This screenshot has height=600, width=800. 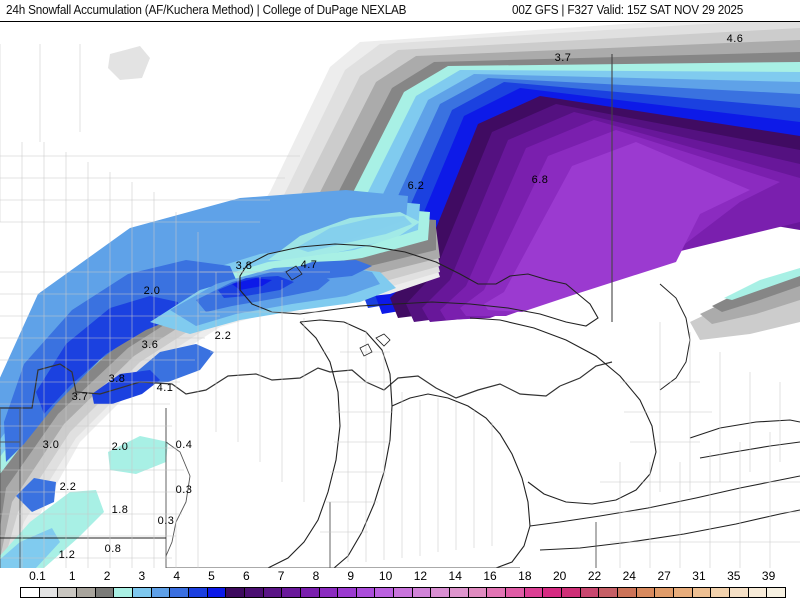 What do you see at coordinates (400, 576) in the screenshot?
I see `colorbar-tick-labels: 0.1 1 2 3 4 5 6 7 8 9 10 12 14 16 18 20 22 24 27 31 35 39` at bounding box center [400, 576].